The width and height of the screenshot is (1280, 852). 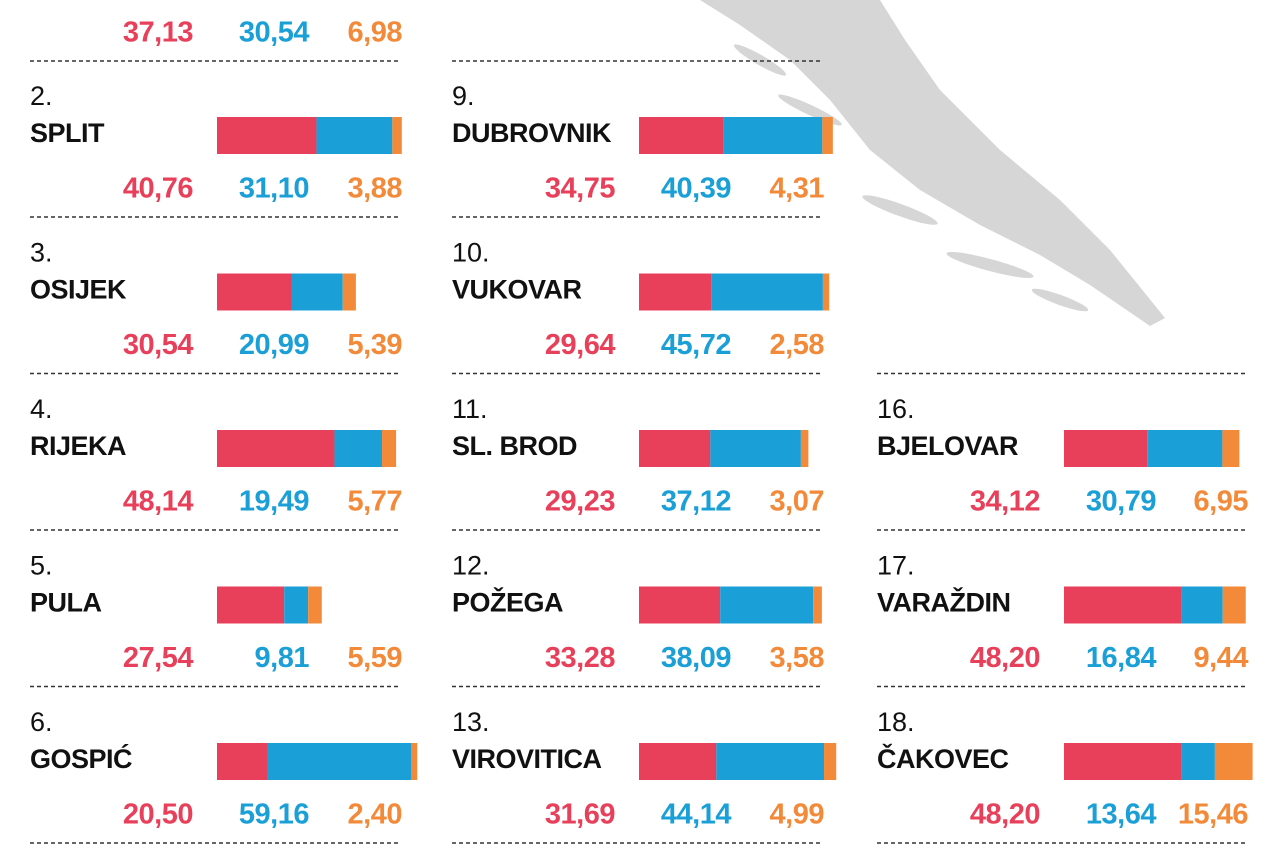 I want to click on city-name: ČAKOVEC, so click(x=943, y=758).